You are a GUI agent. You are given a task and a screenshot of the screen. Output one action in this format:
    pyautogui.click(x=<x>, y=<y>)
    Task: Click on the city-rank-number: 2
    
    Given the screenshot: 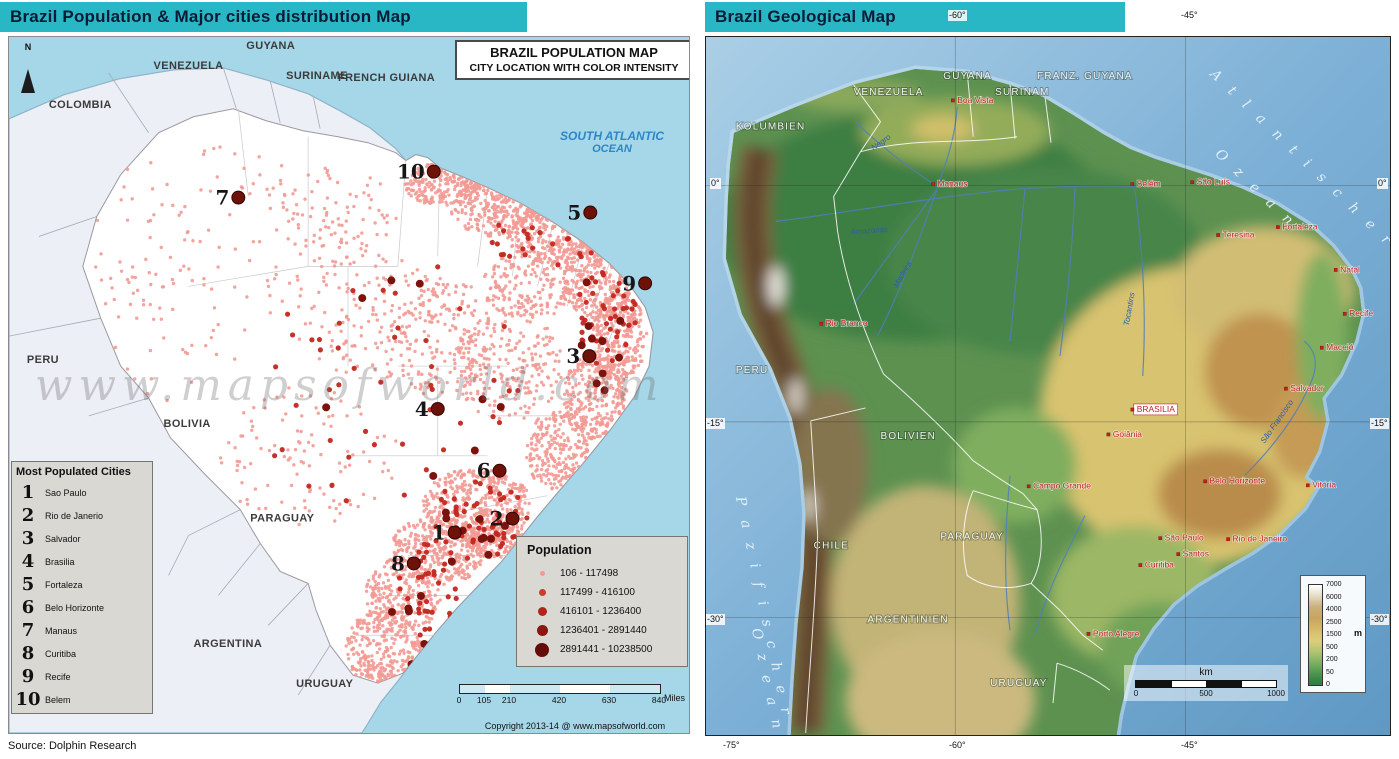 What is the action you would take?
    pyautogui.click(x=497, y=519)
    